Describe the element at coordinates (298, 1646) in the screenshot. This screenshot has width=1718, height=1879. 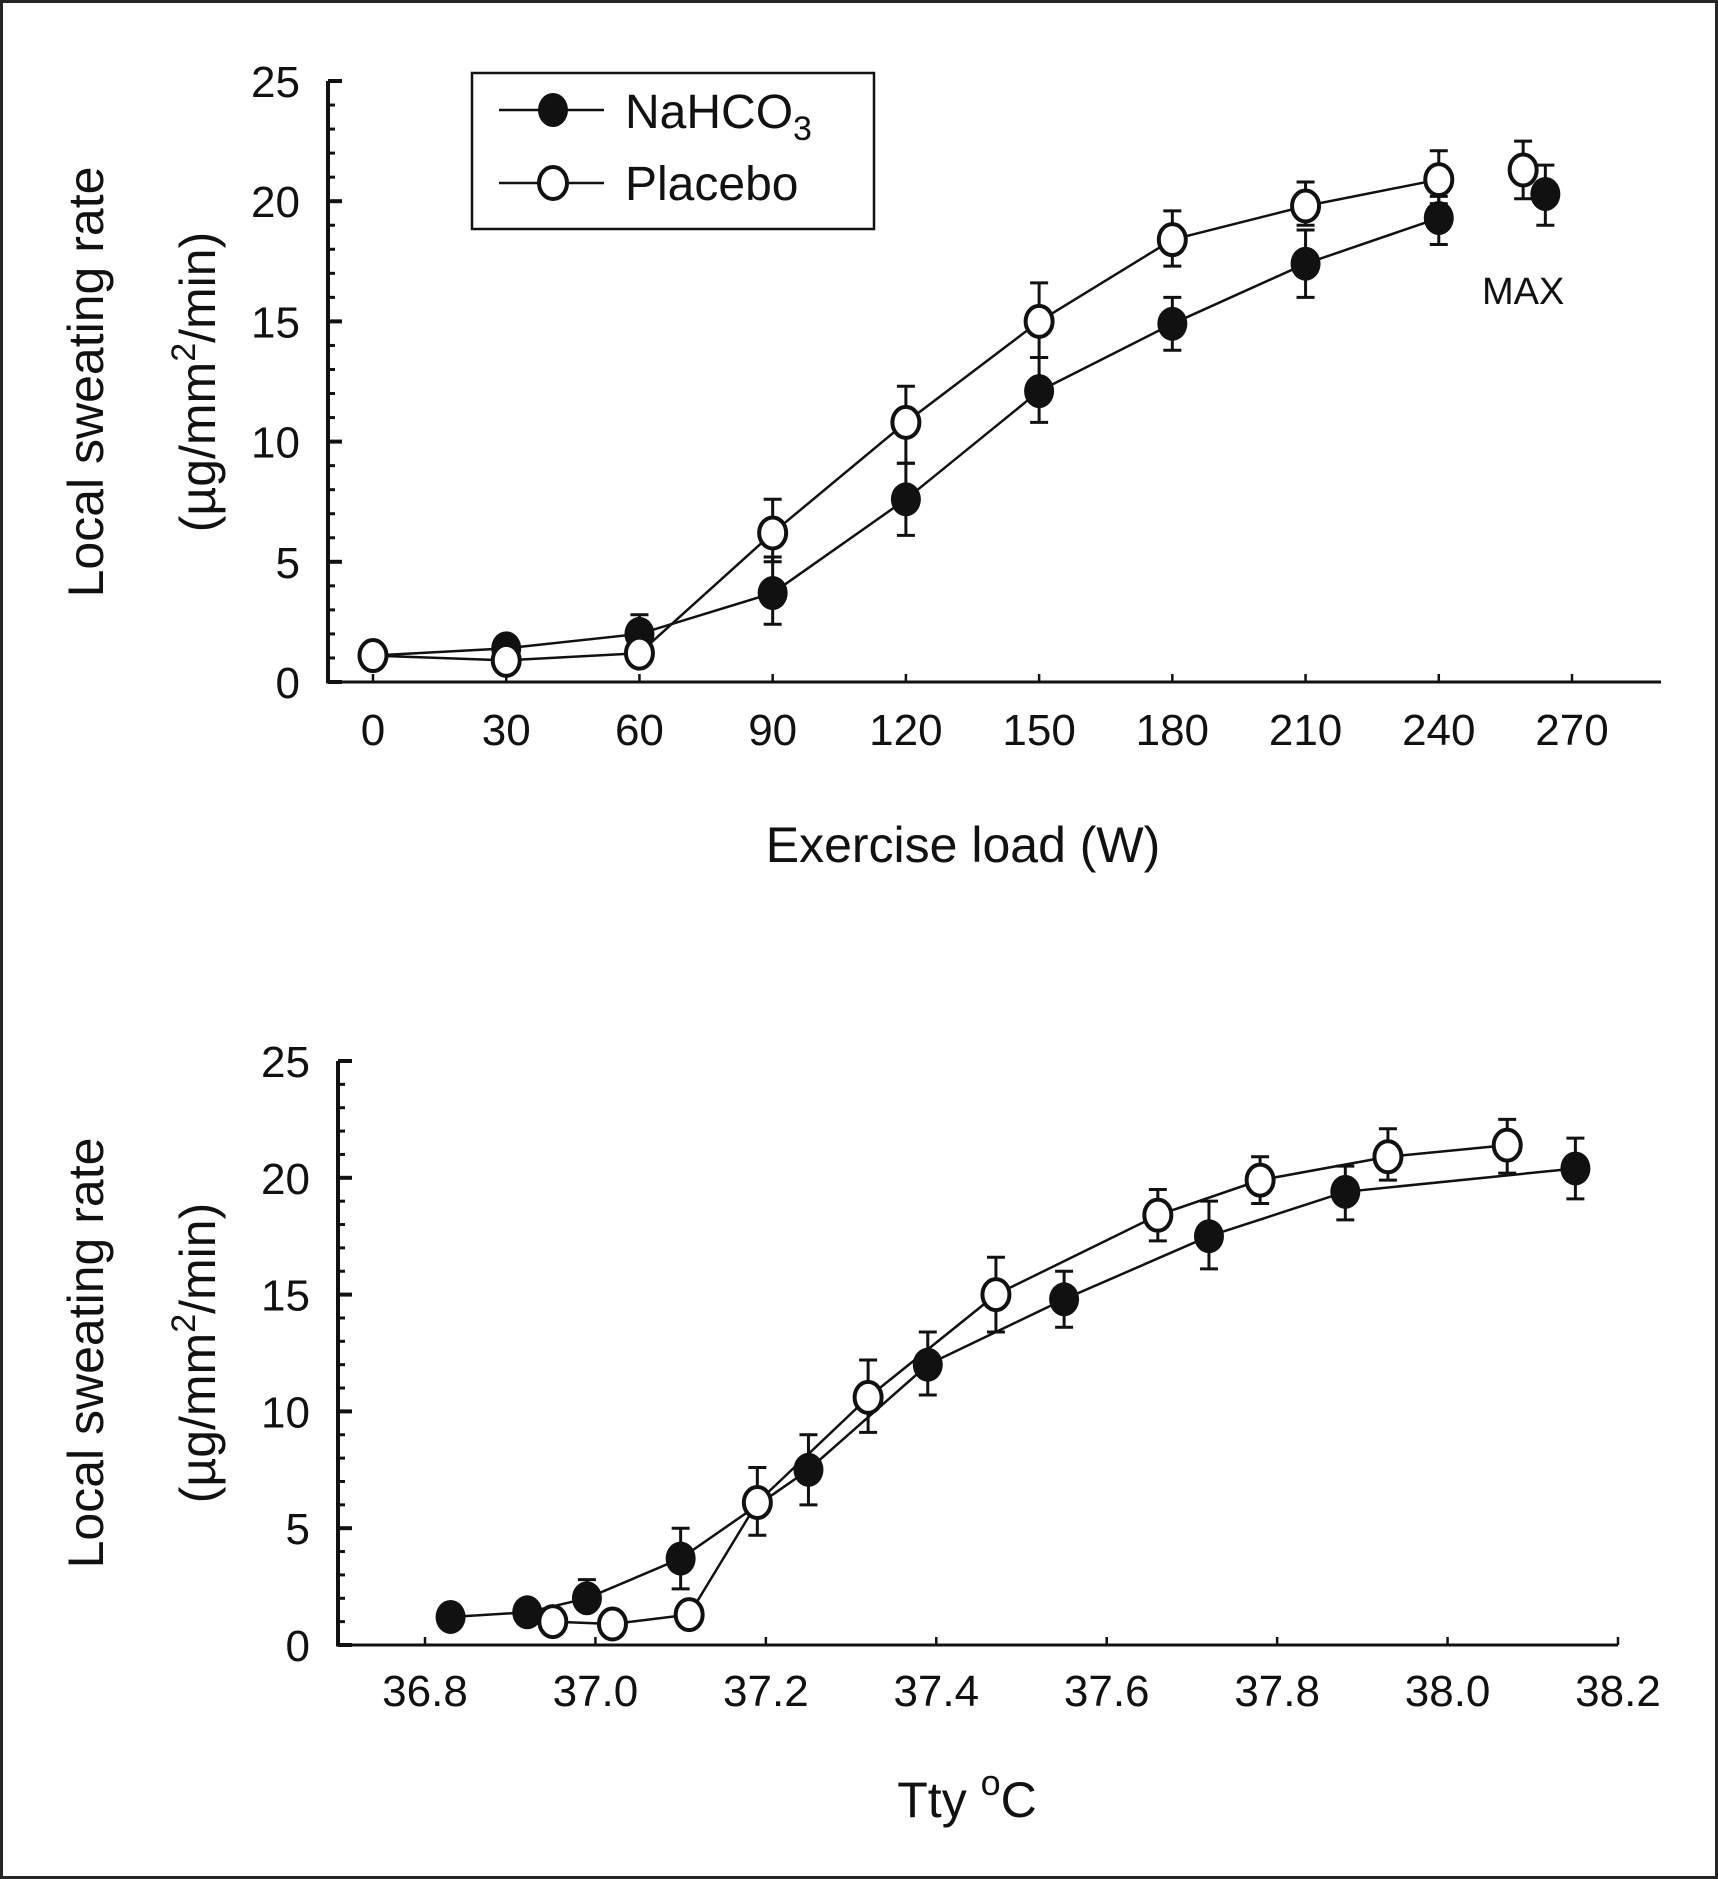
I see `bottom-y-tick-label: 0` at that location.